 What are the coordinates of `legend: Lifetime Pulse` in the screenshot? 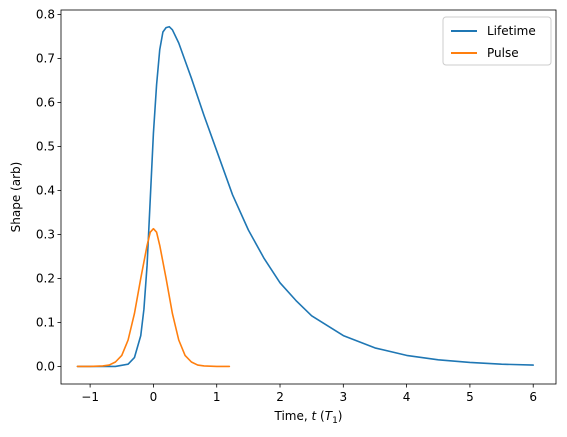 It's located at (497, 41).